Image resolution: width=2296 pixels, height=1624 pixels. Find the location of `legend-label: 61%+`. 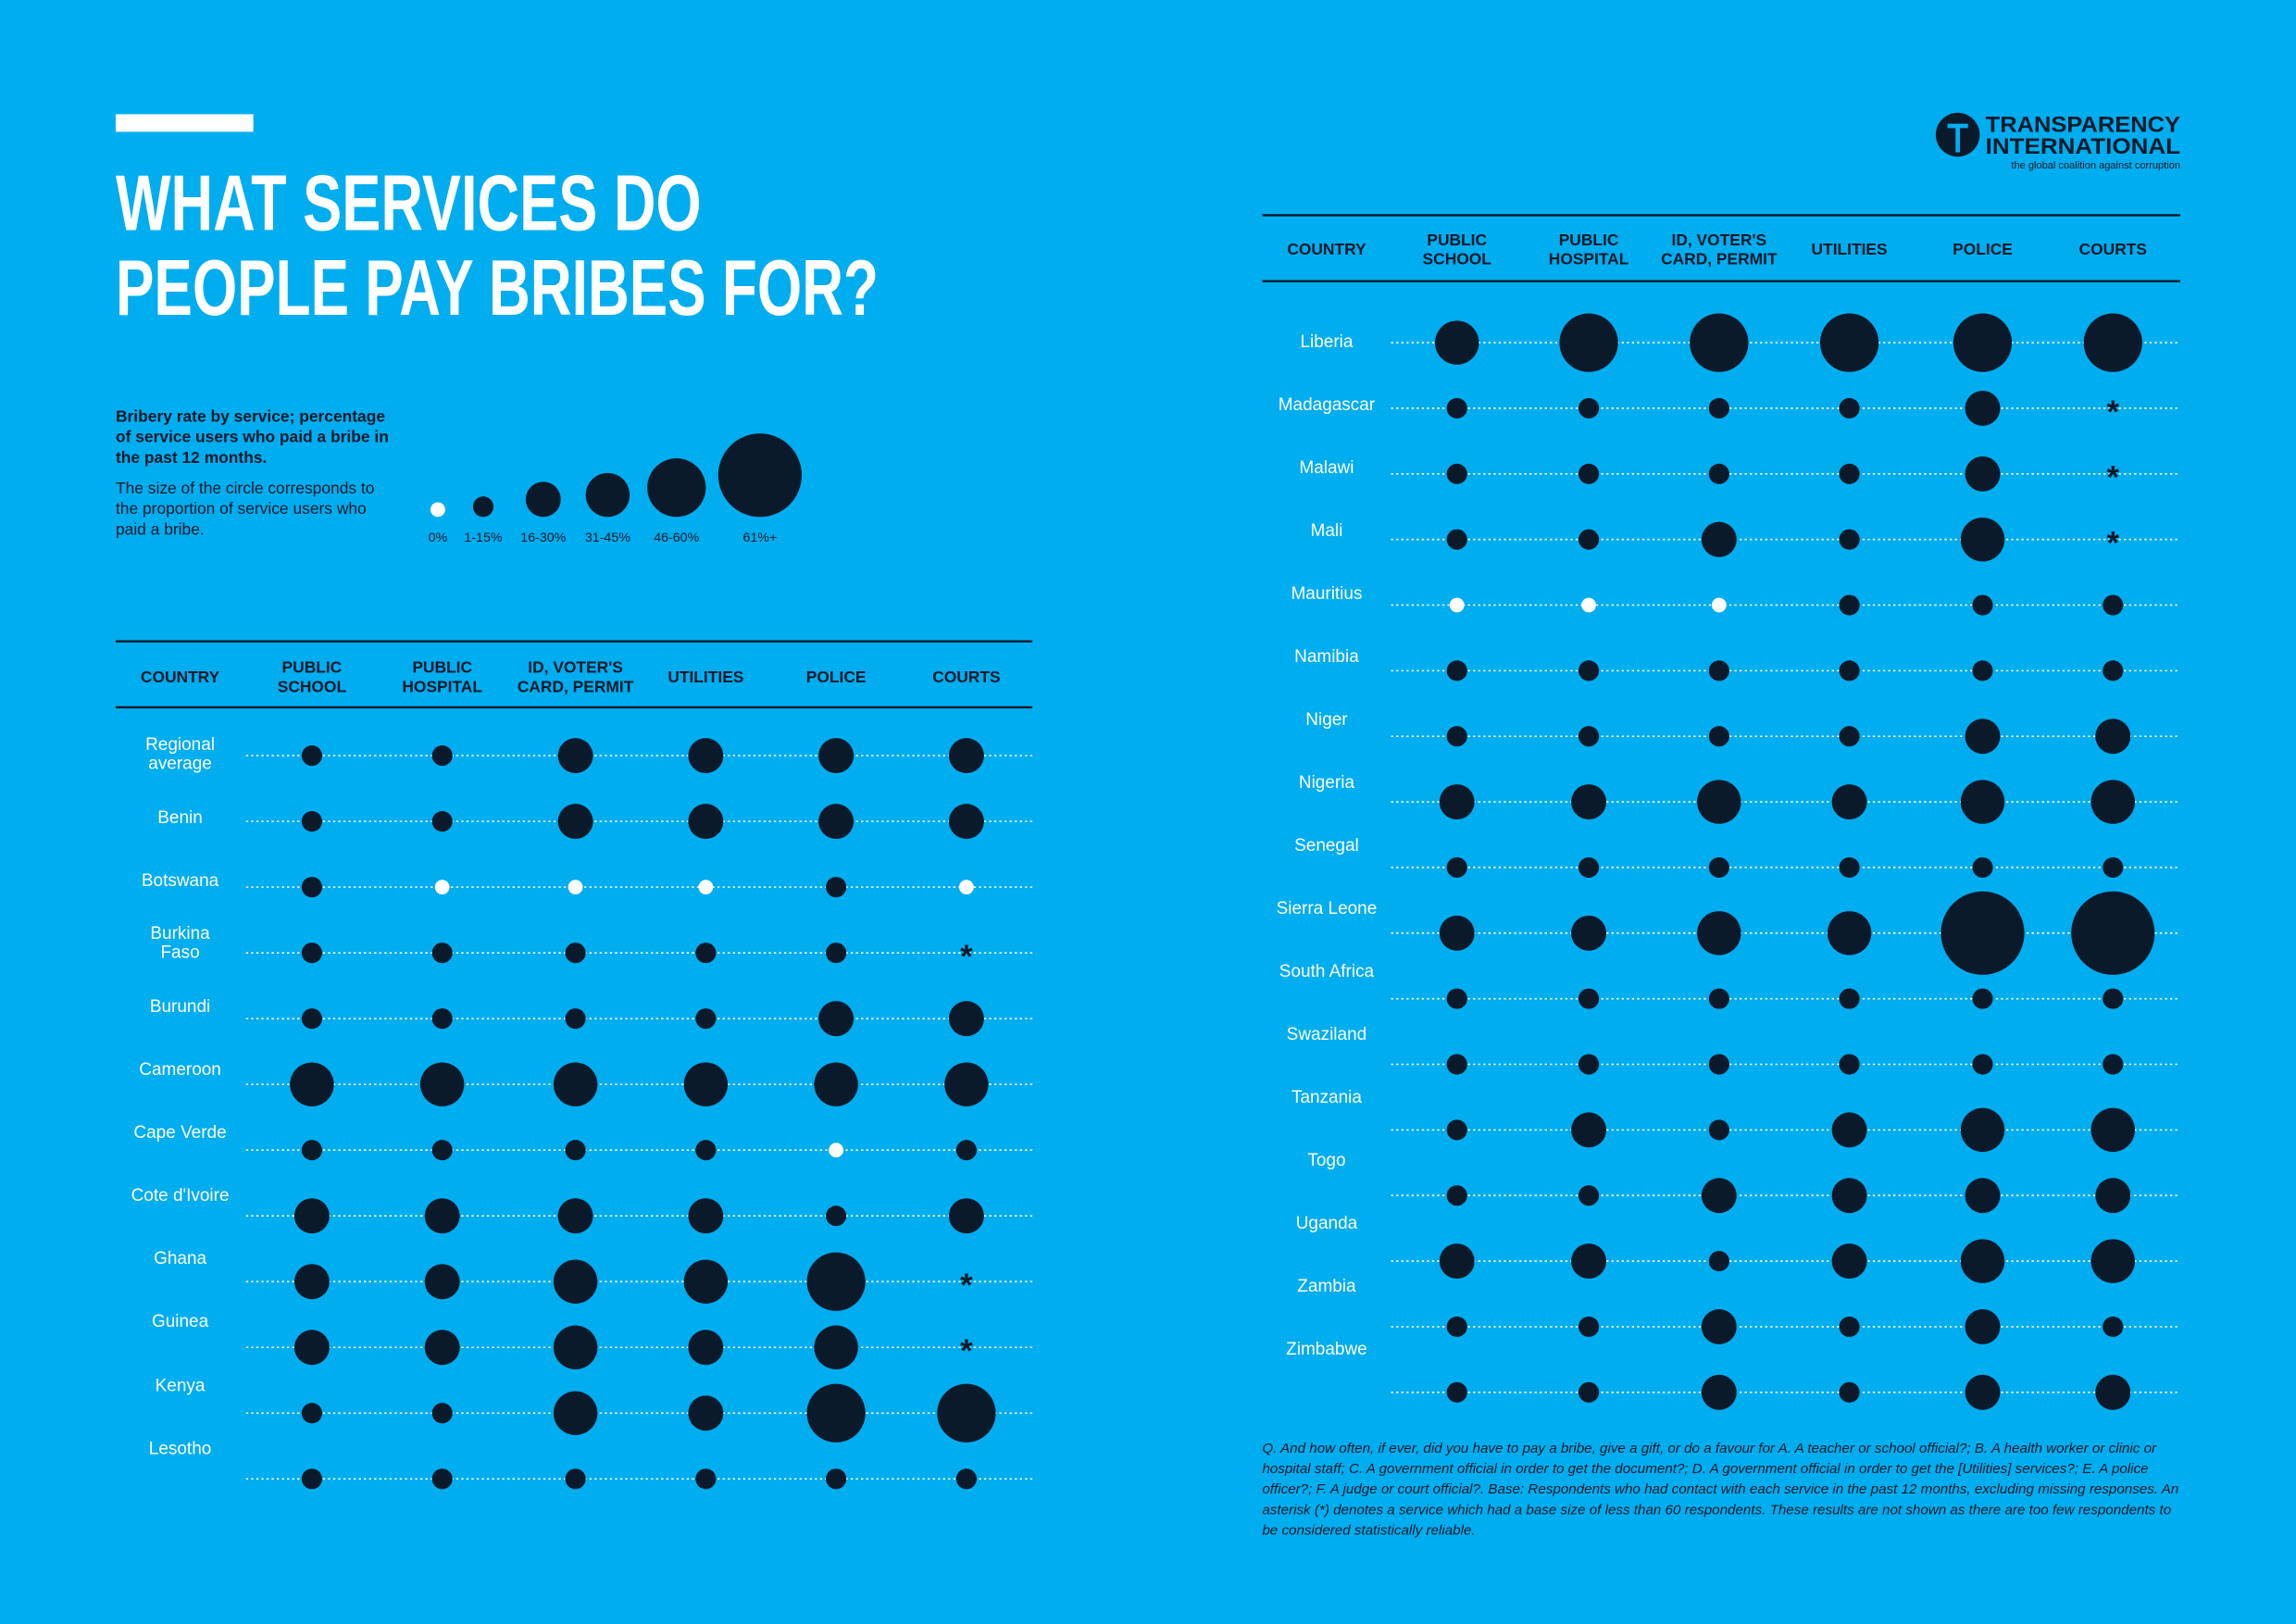

legend-label: 61%+ is located at coordinates (759, 538).